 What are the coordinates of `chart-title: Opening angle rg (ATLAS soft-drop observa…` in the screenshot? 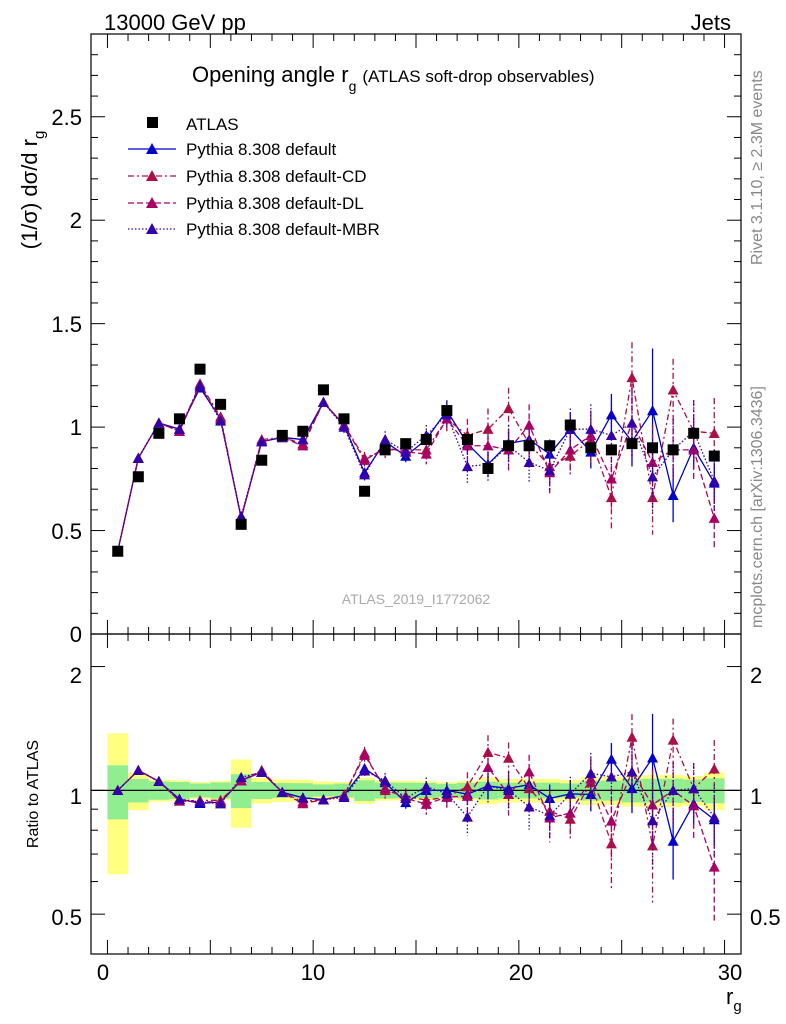 It's located at (393, 78).